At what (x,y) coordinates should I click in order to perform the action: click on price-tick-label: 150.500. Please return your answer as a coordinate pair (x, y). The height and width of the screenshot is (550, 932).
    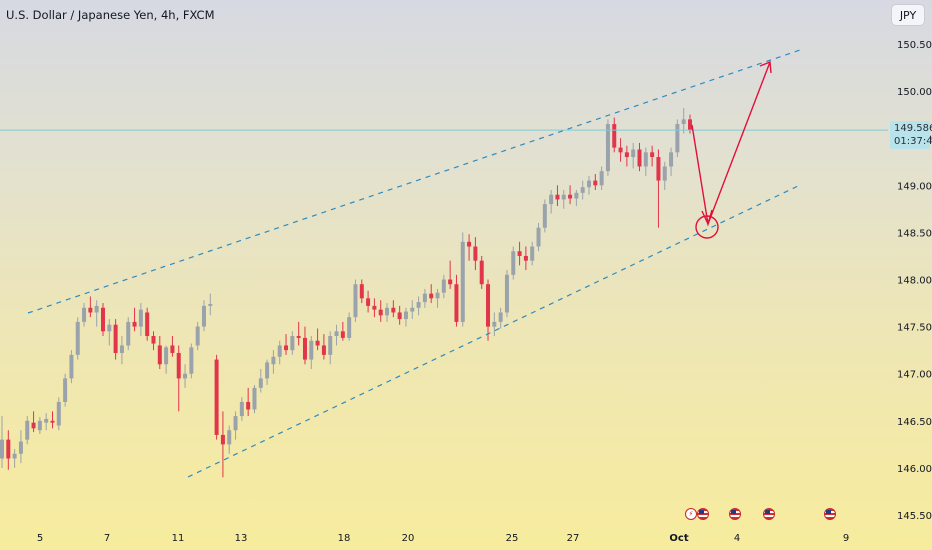
    Looking at the image, I should click on (914, 45).